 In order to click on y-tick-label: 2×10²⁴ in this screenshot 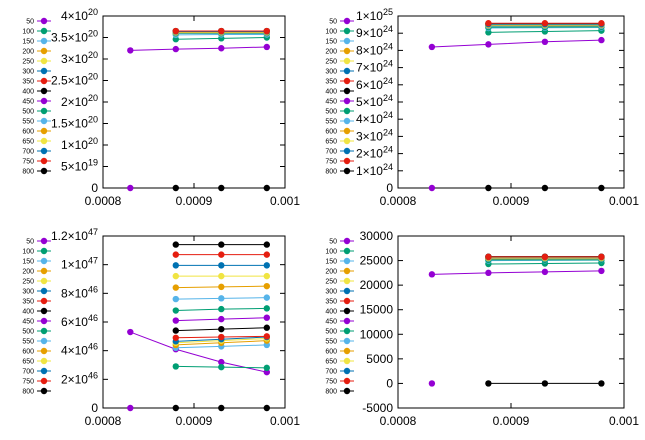, I will do `click(374, 153)`.